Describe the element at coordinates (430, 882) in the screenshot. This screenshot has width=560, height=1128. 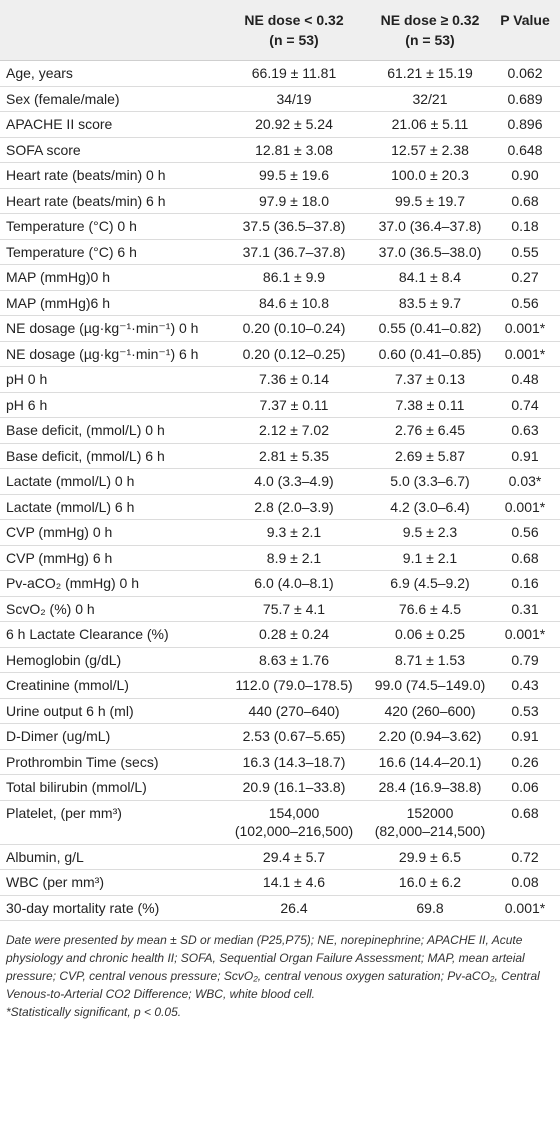
I see `cell: 16.0 ± 6.2` at that location.